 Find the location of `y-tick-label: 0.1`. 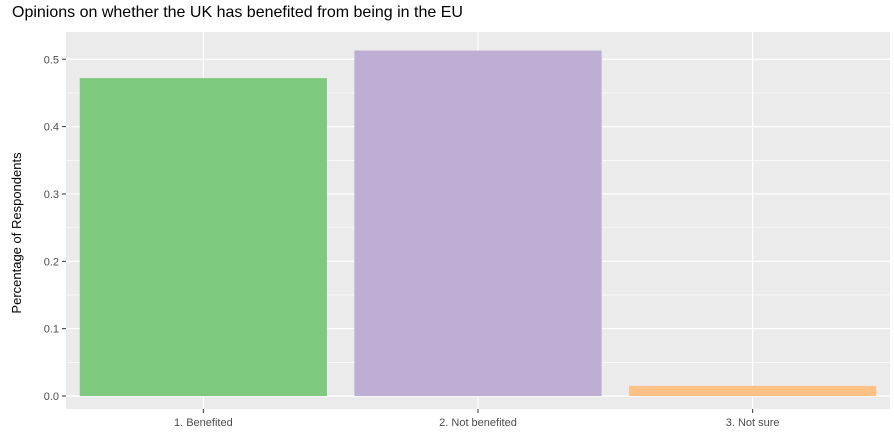

y-tick-label: 0.1 is located at coordinates (51, 330).